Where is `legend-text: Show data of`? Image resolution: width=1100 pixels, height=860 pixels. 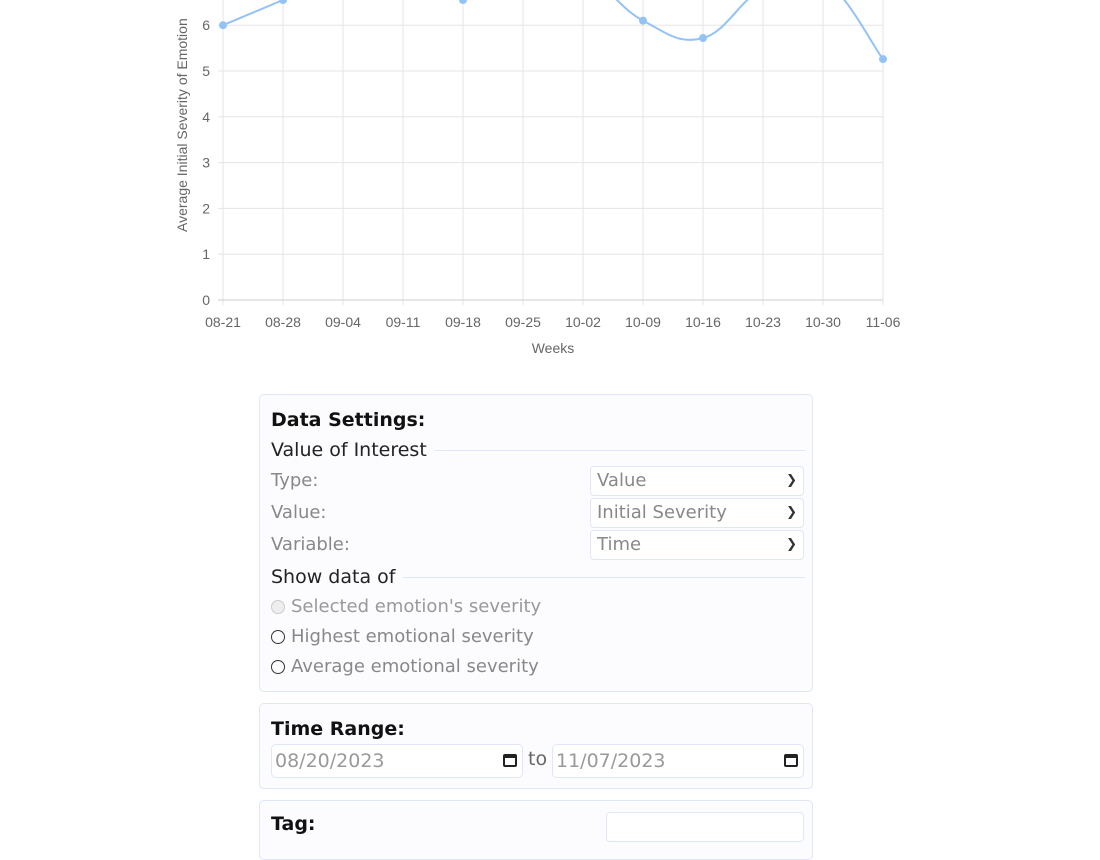
legend-text: Show data of is located at coordinates (333, 577).